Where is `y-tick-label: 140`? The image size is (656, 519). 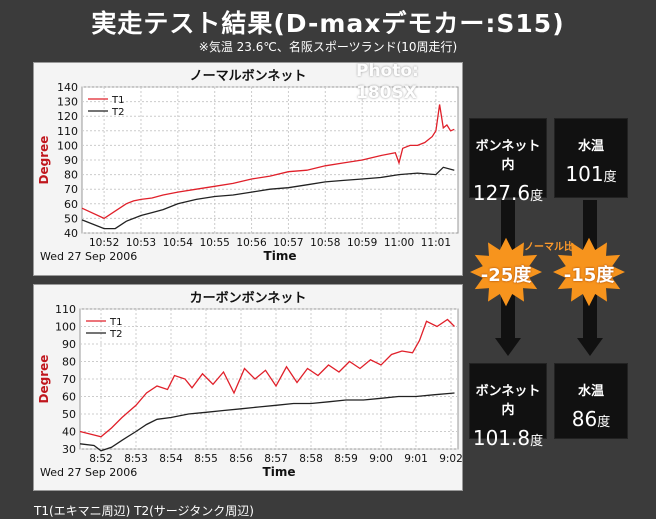 y-tick-label: 140 is located at coordinates (67, 87).